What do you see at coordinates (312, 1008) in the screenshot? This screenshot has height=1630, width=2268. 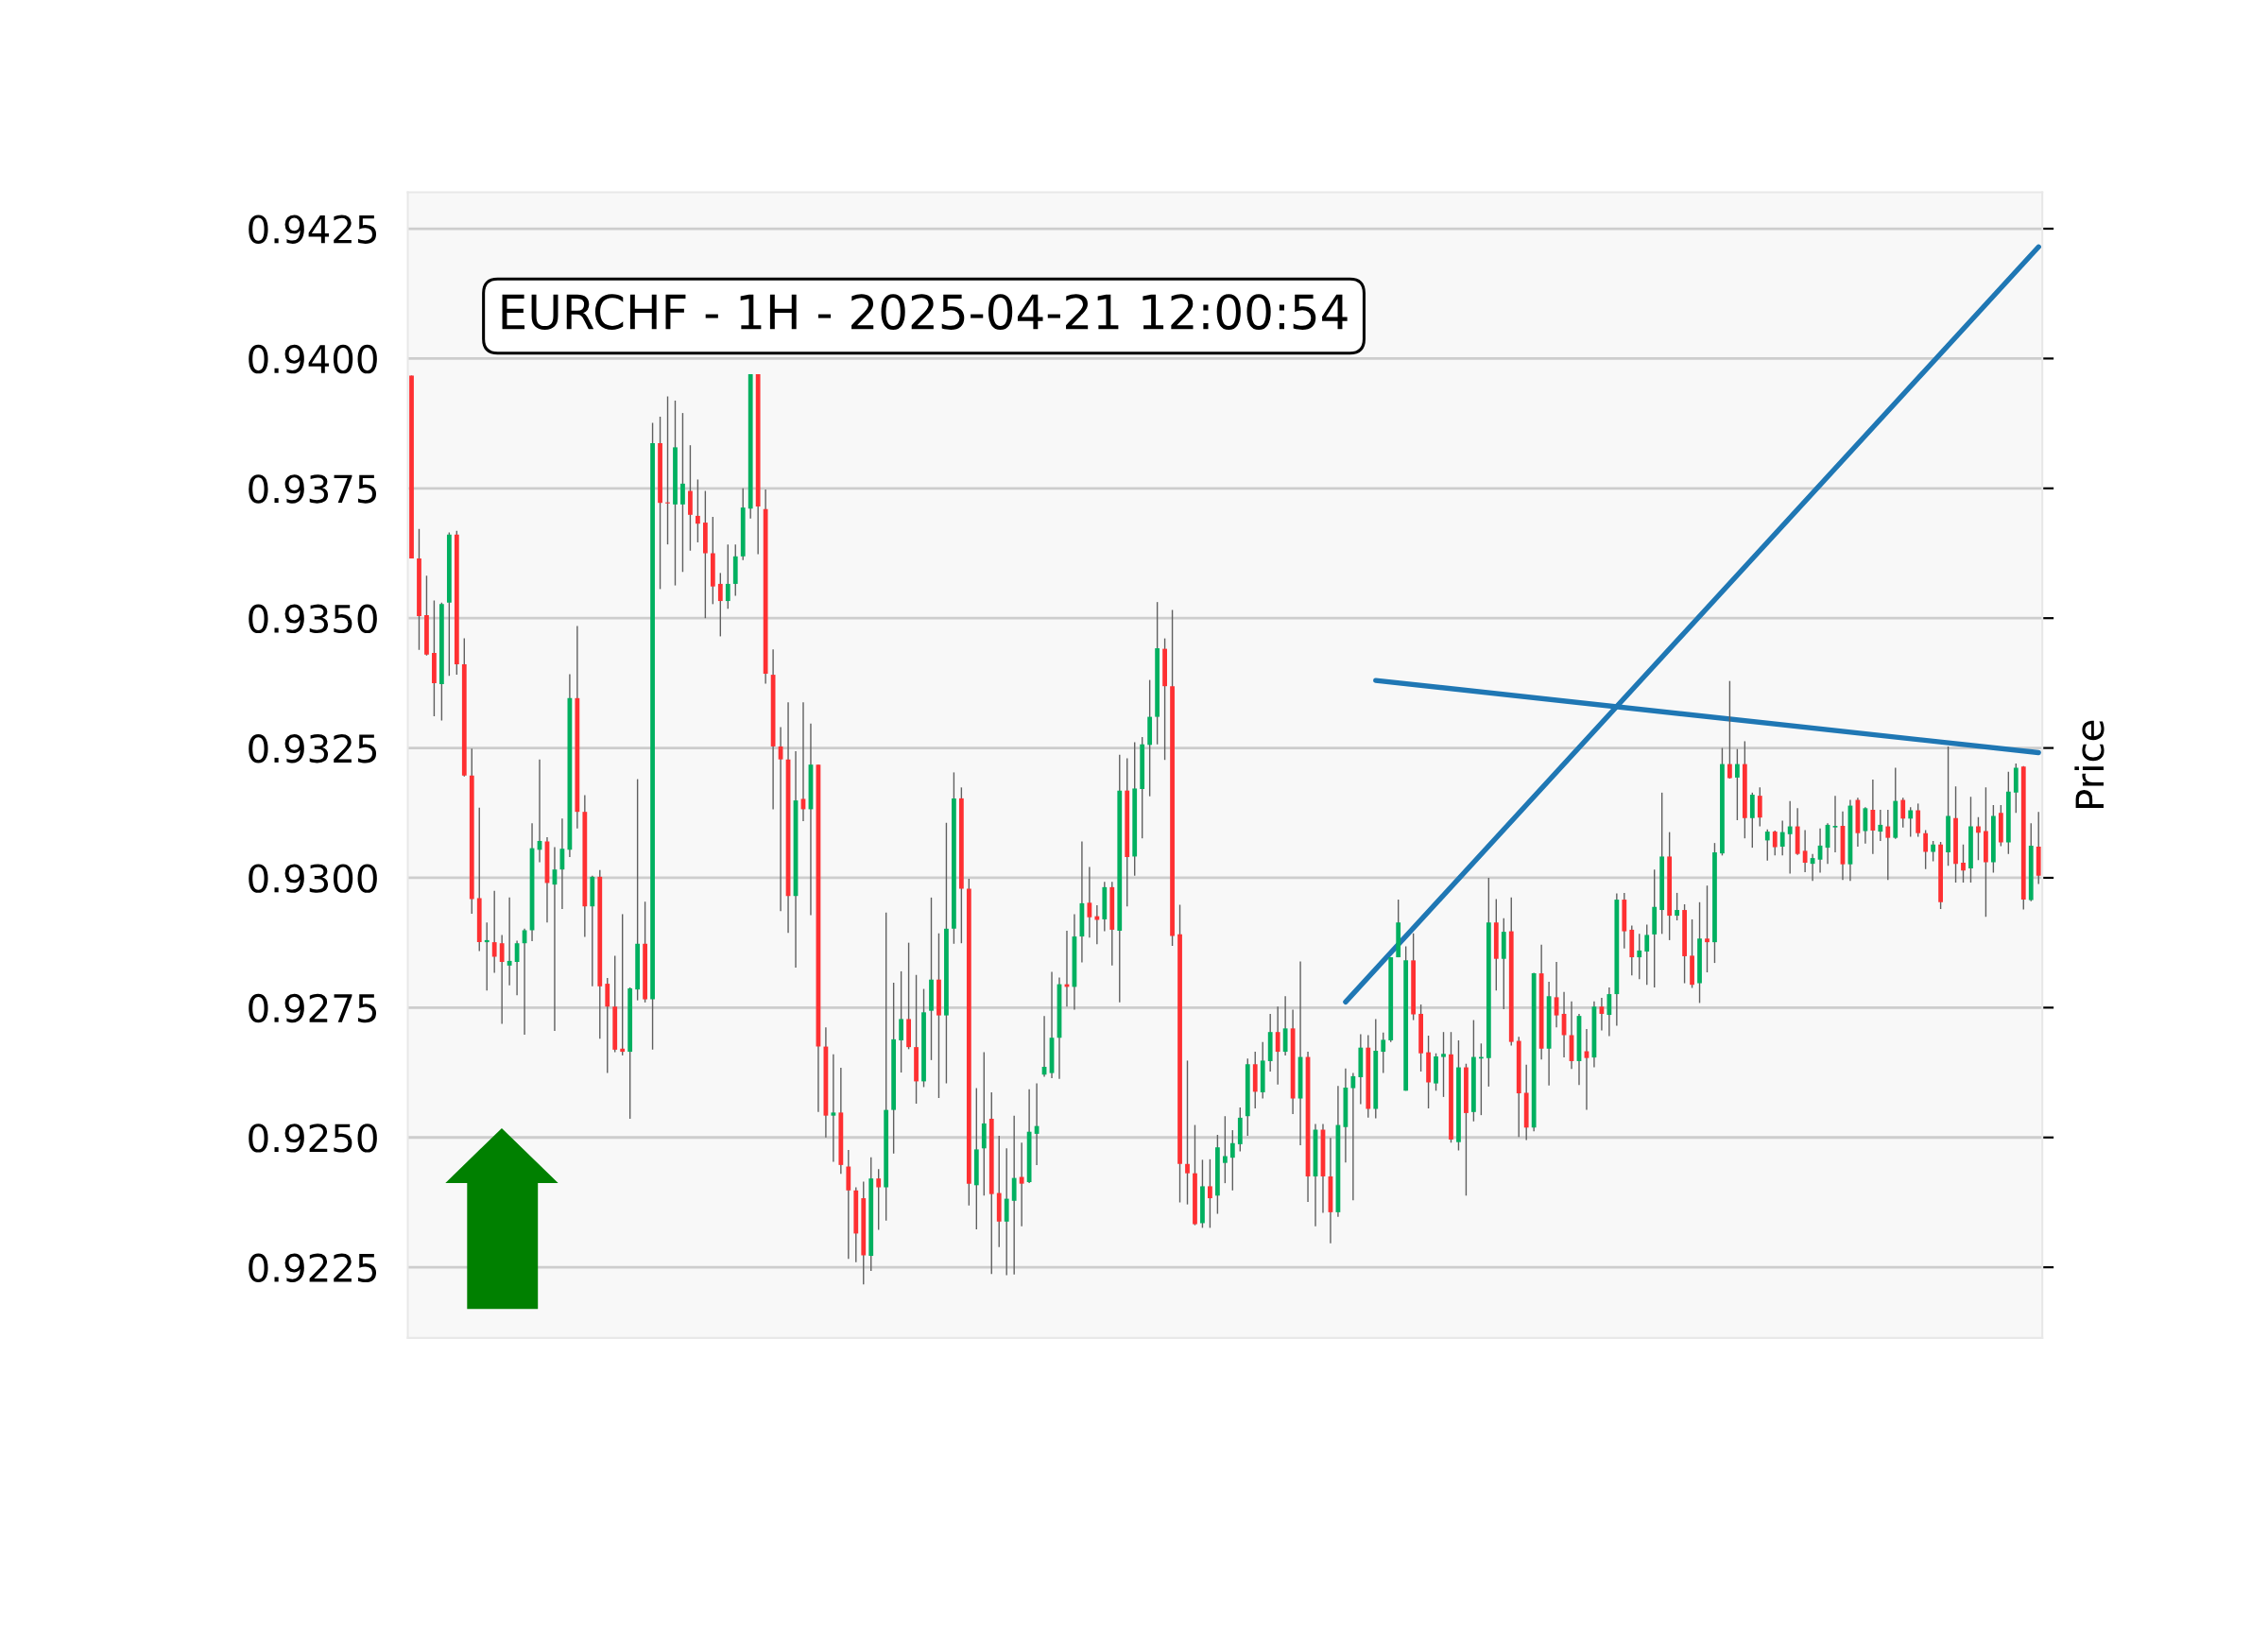 I see `y-tick-label: 0.9275` at bounding box center [312, 1008].